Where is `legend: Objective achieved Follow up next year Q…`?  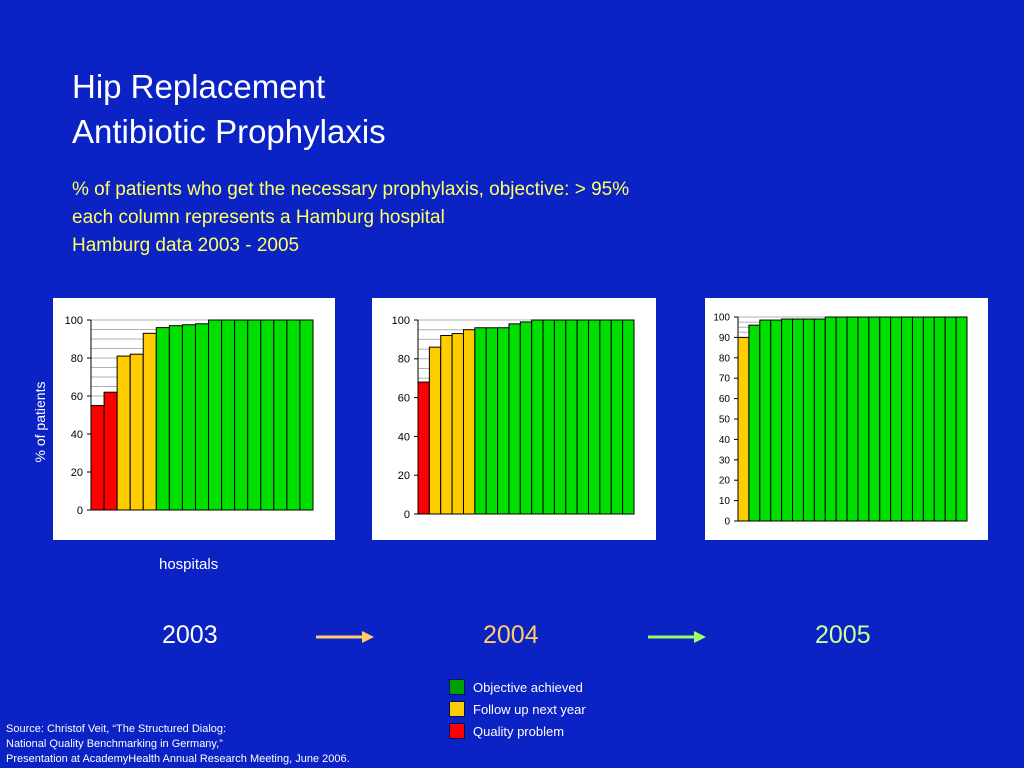 legend: Objective achieved Follow up next year Q… is located at coordinates (517, 709).